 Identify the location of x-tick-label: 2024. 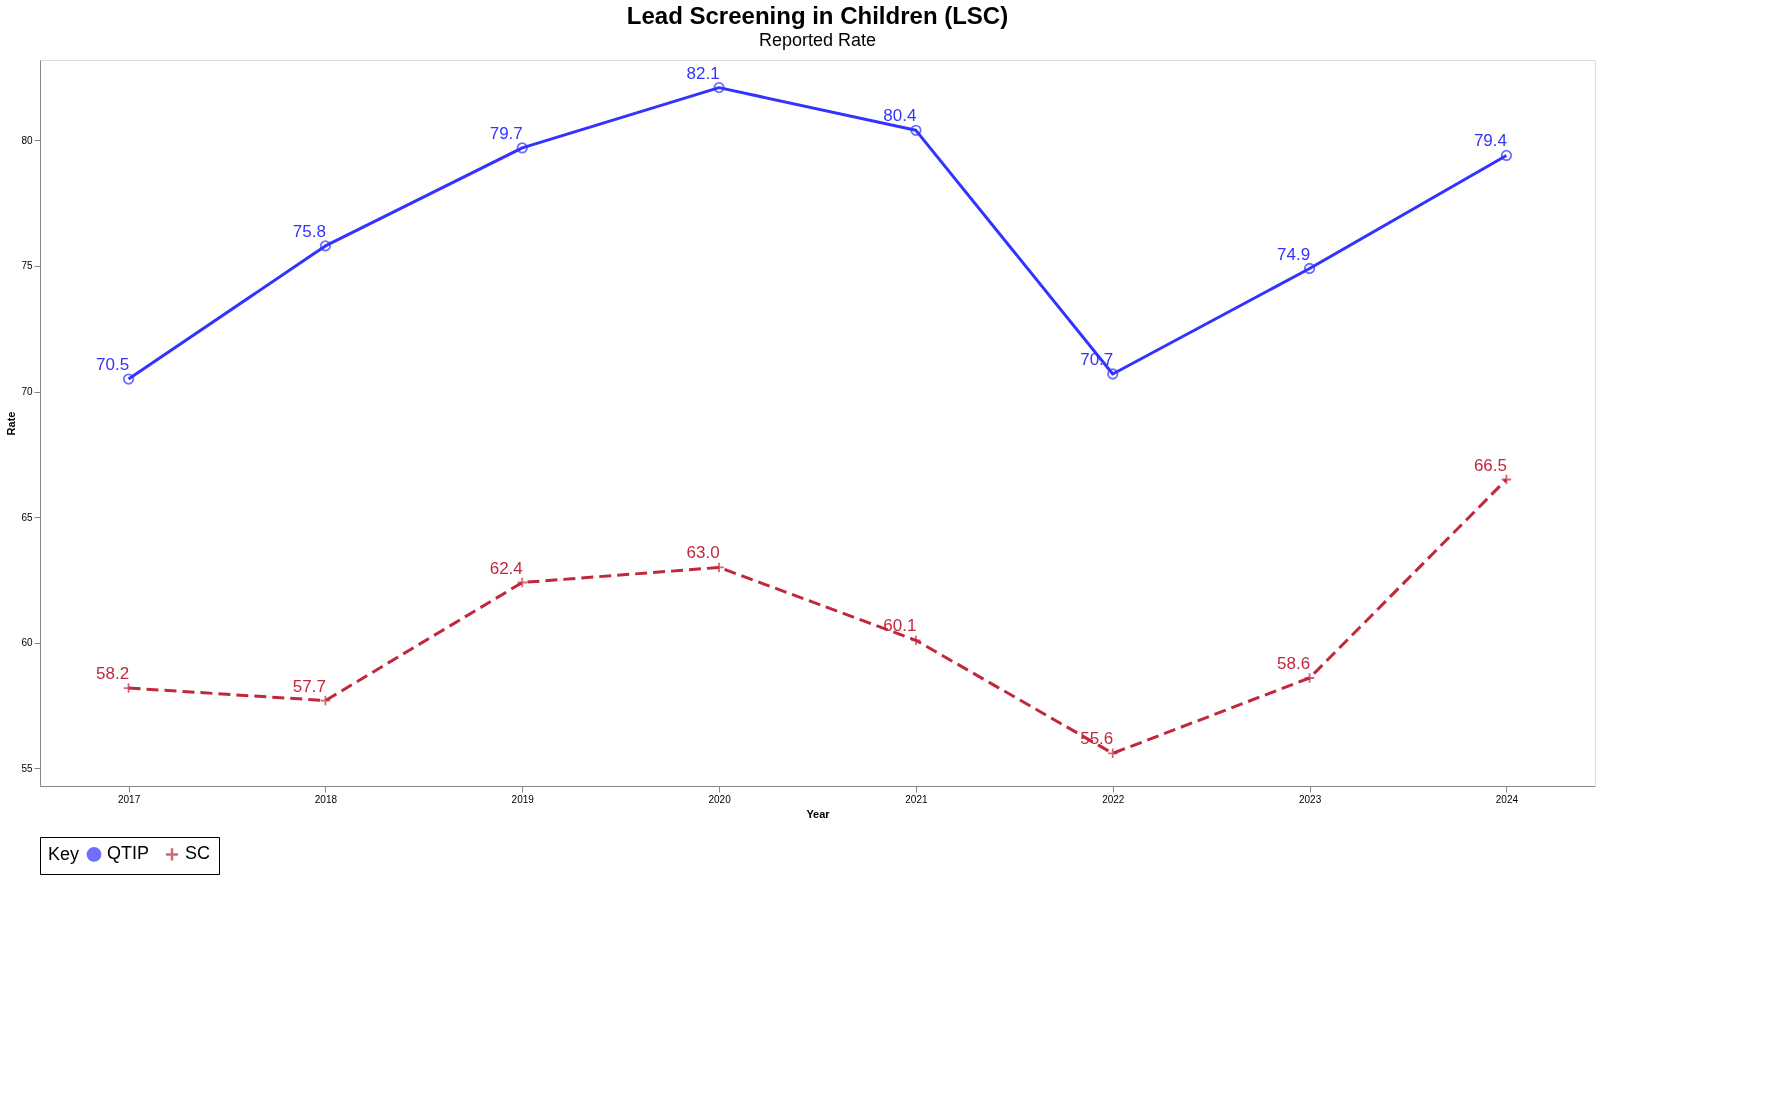
(1507, 799).